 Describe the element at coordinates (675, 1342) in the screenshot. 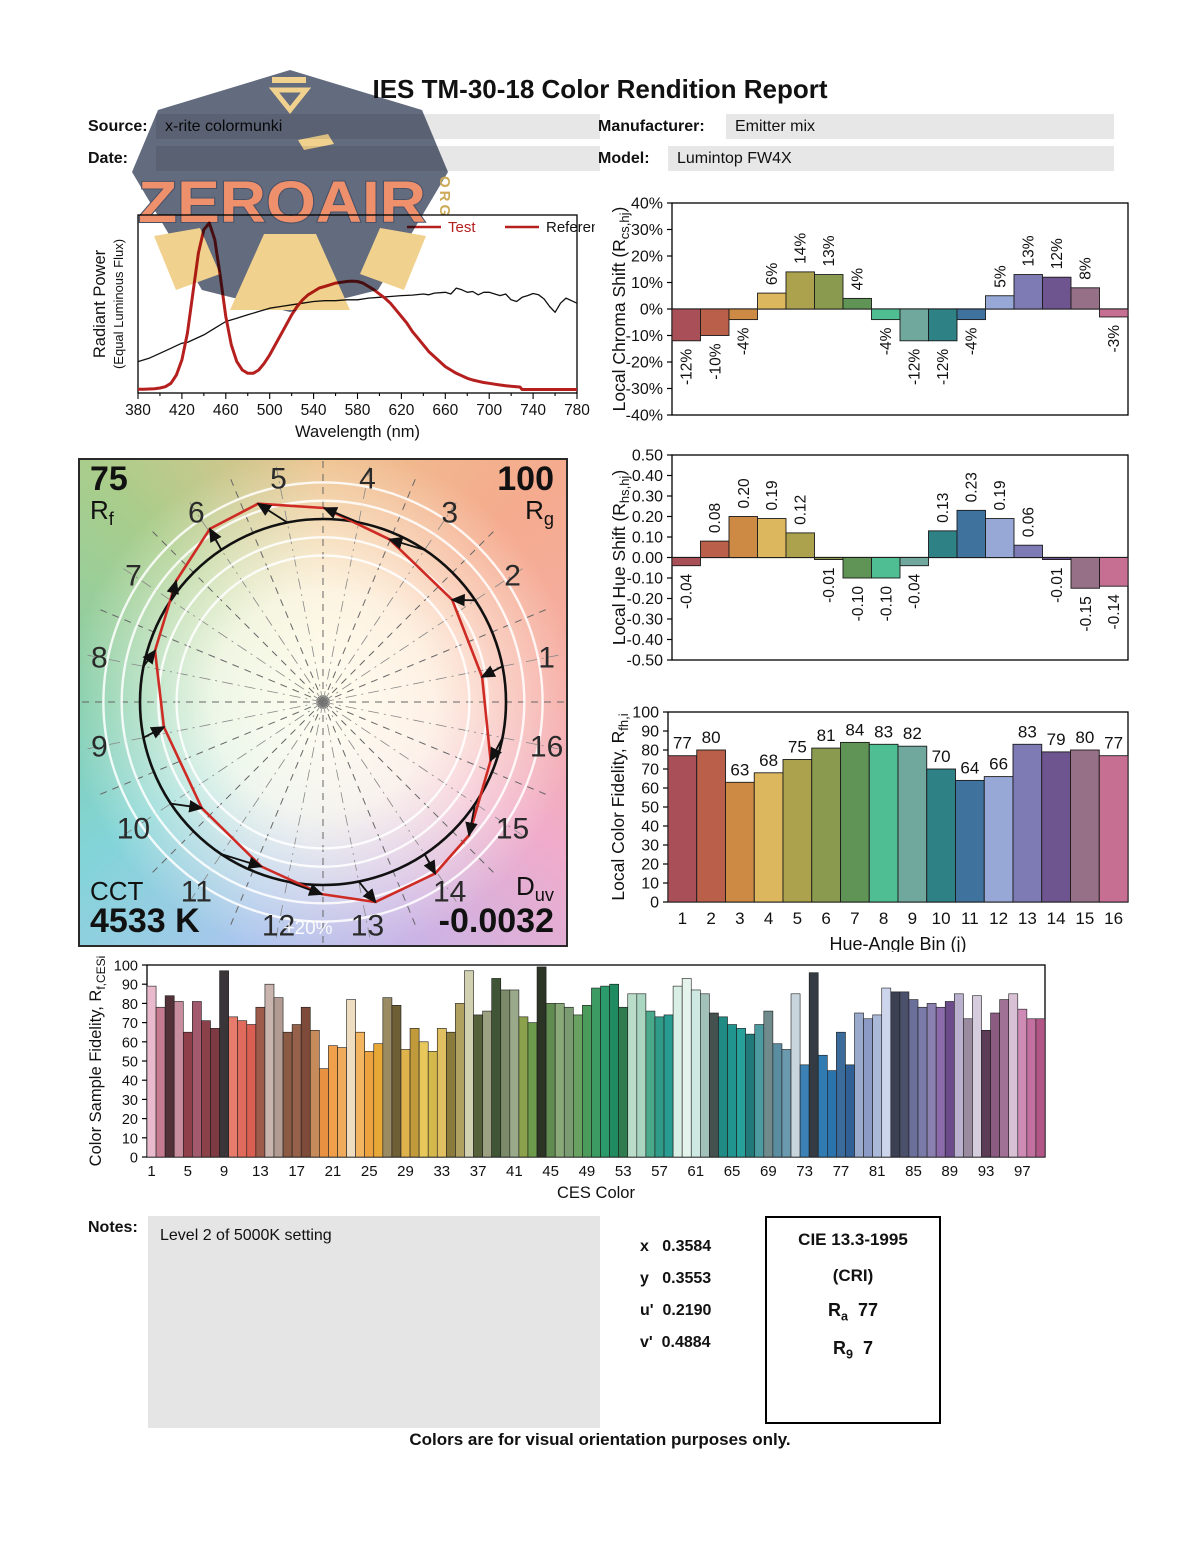

I see `chromaticity-v: v' 0.4884` at that location.